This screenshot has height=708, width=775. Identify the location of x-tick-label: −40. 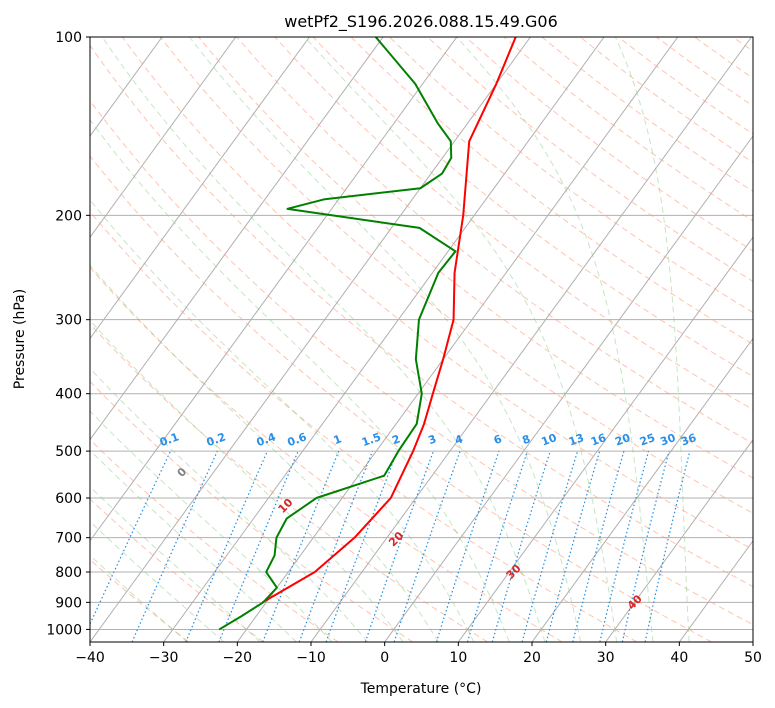
(90, 658).